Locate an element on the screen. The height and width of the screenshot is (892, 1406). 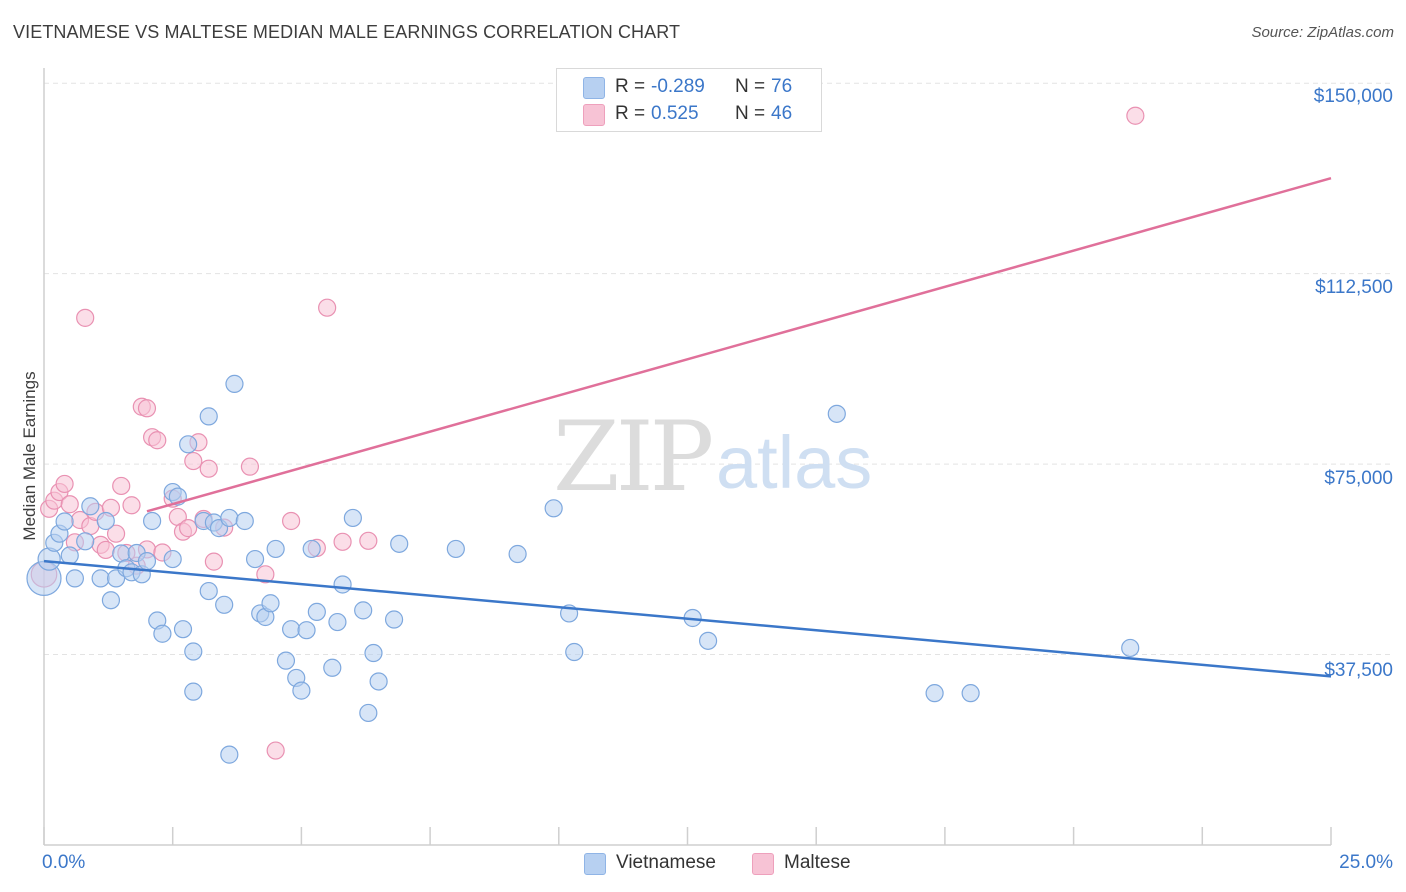
n-value: 46 is located at coordinates (782, 113).